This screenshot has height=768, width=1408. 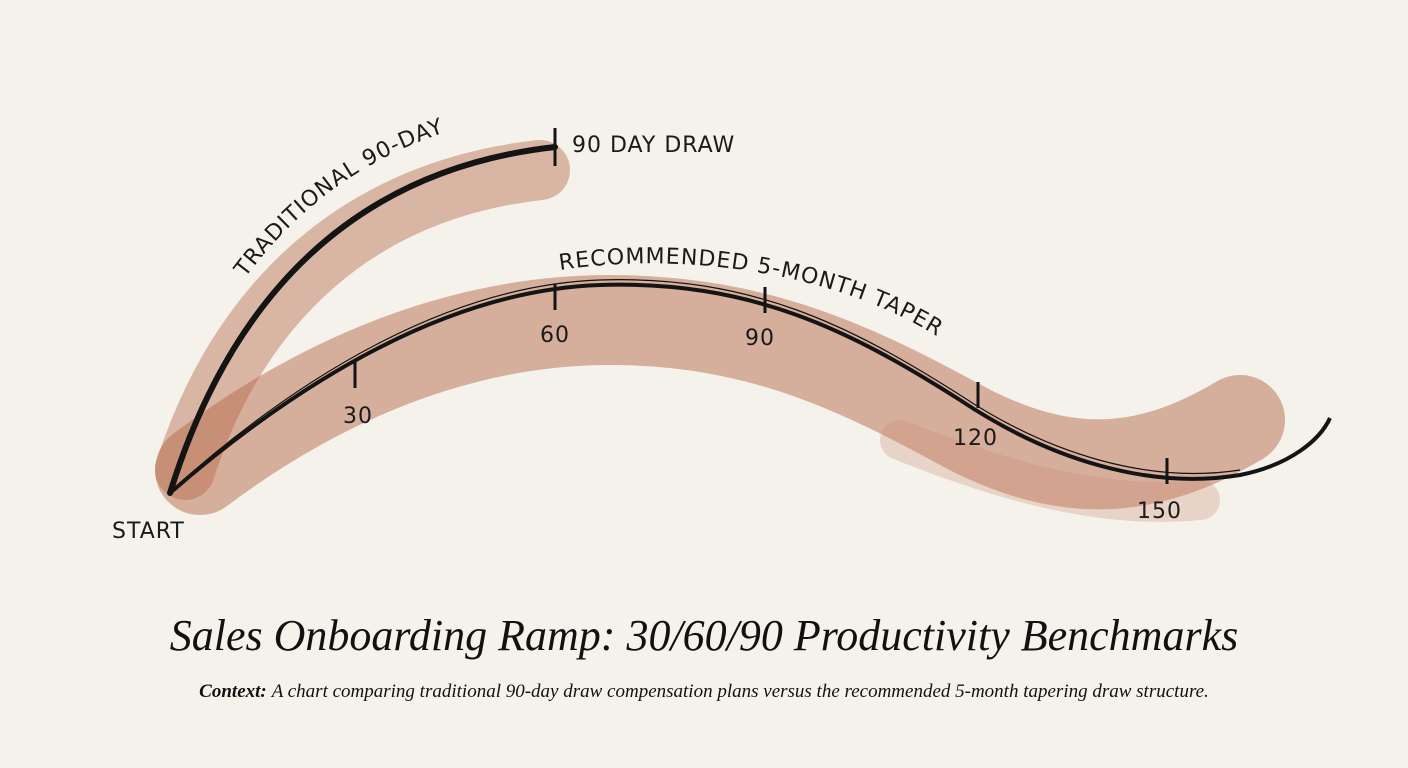 I want to click on marker-label: 90, so click(x=760, y=338).